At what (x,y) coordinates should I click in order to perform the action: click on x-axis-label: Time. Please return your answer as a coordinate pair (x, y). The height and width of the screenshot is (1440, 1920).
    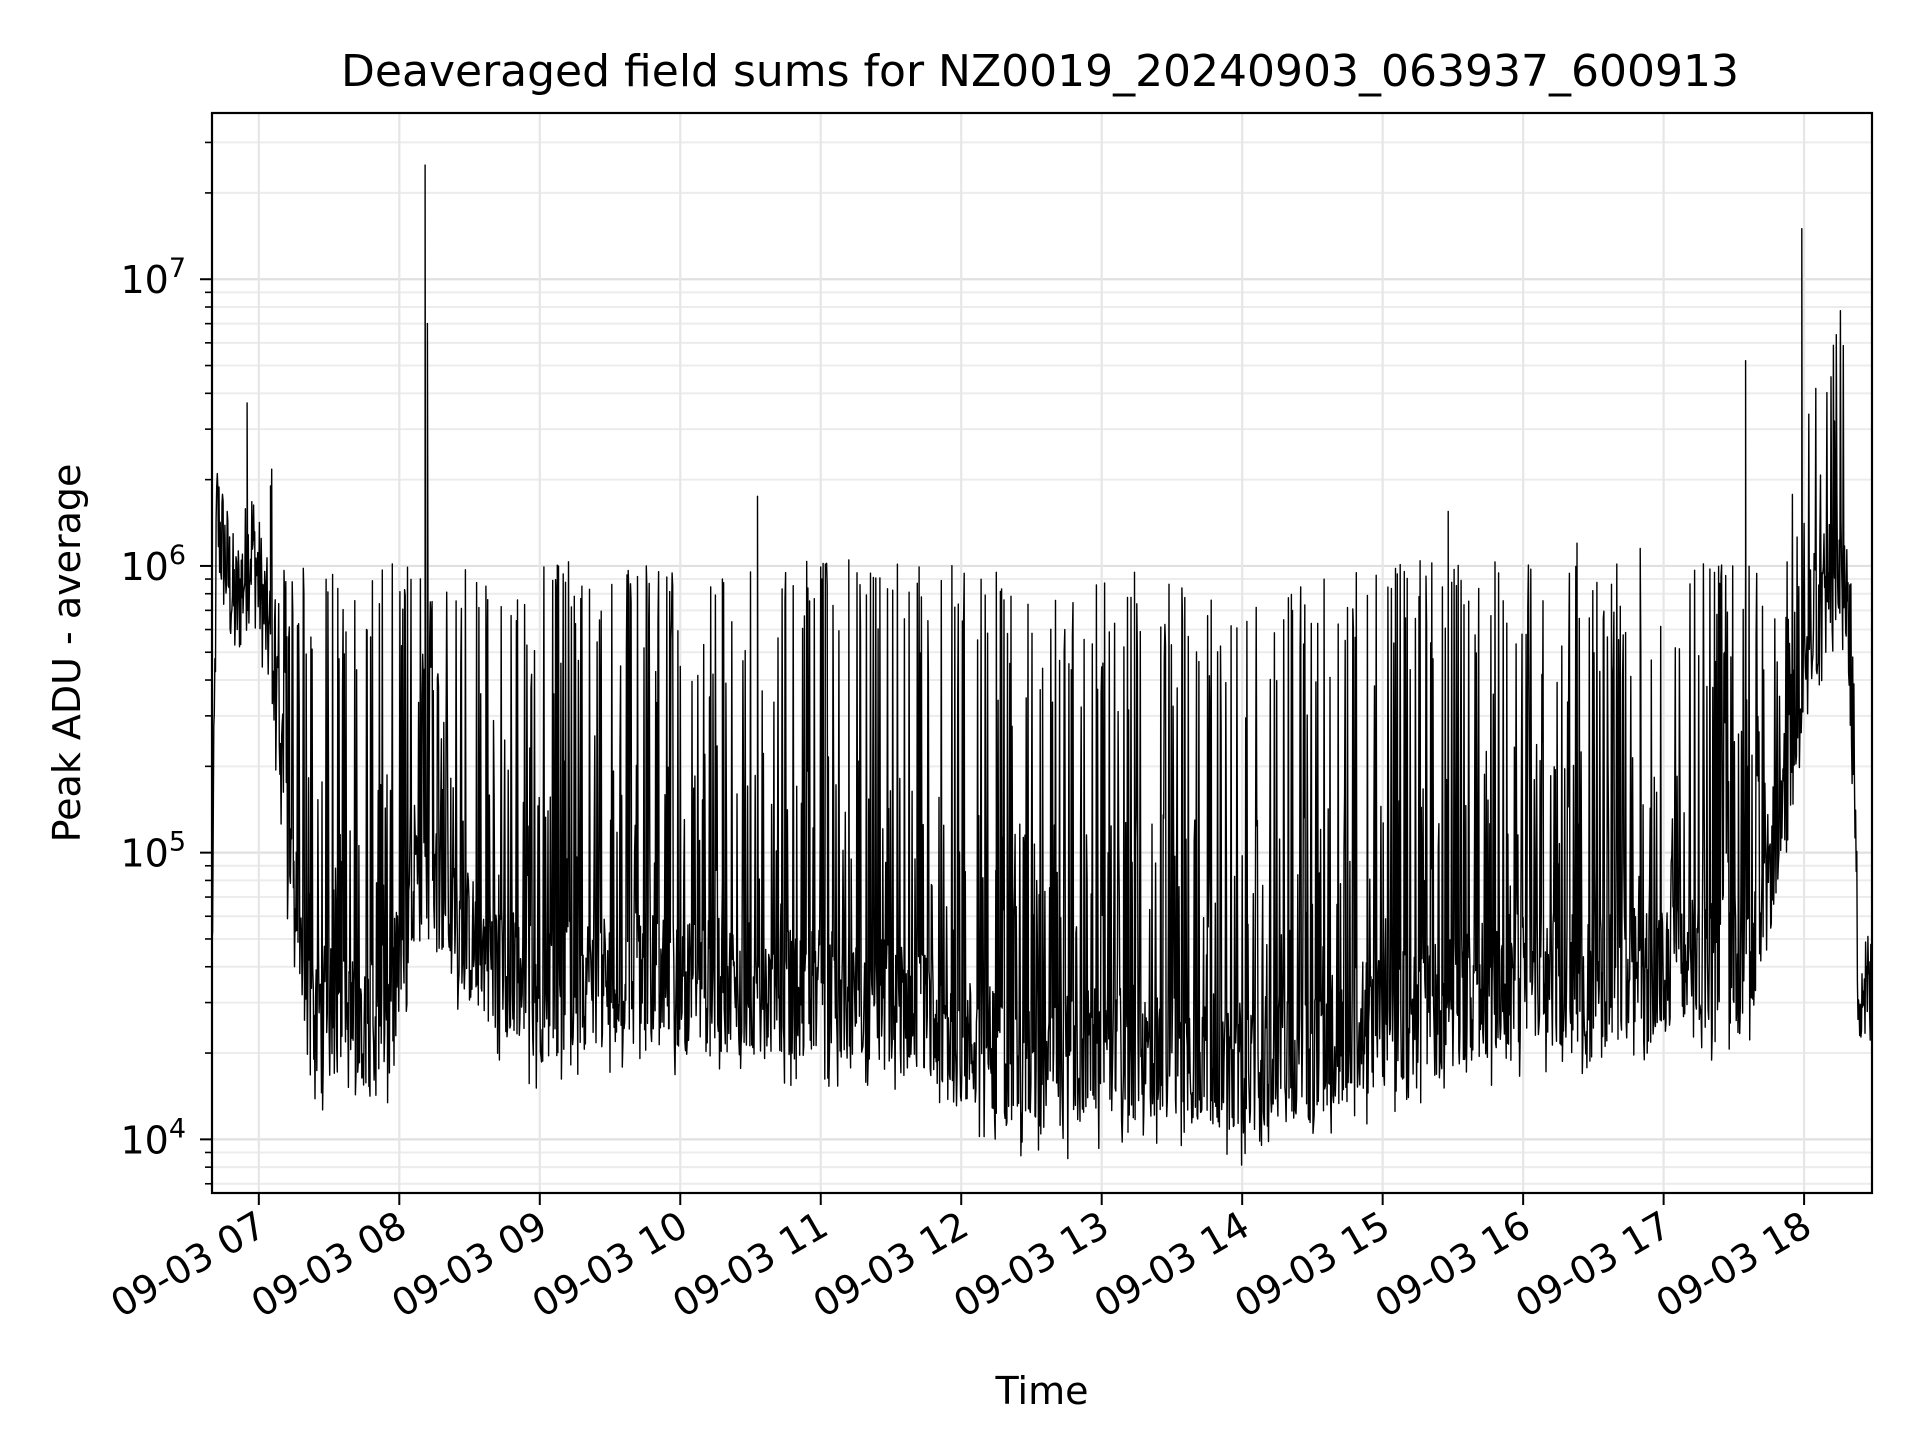
    Looking at the image, I should click on (1042, 1391).